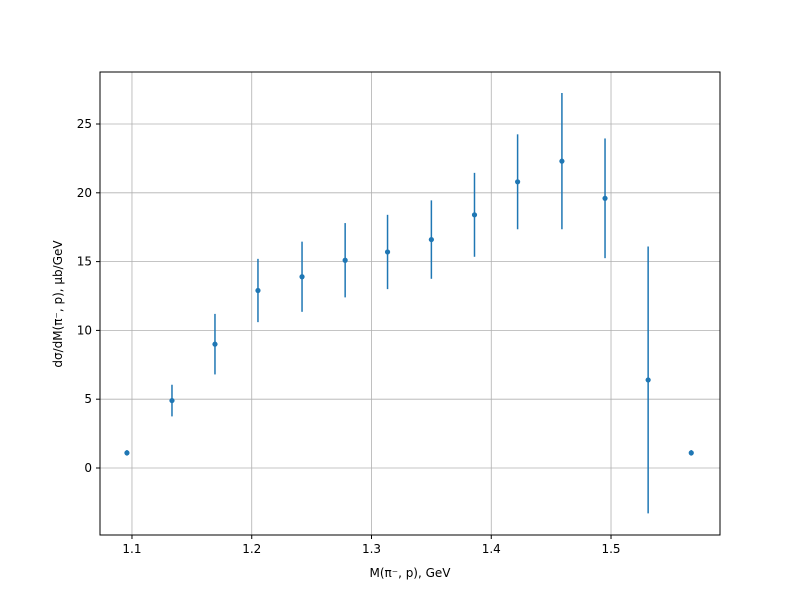 Image resolution: width=800 pixels, height=600 pixels. I want to click on y-tick-label: 20, so click(84, 193).